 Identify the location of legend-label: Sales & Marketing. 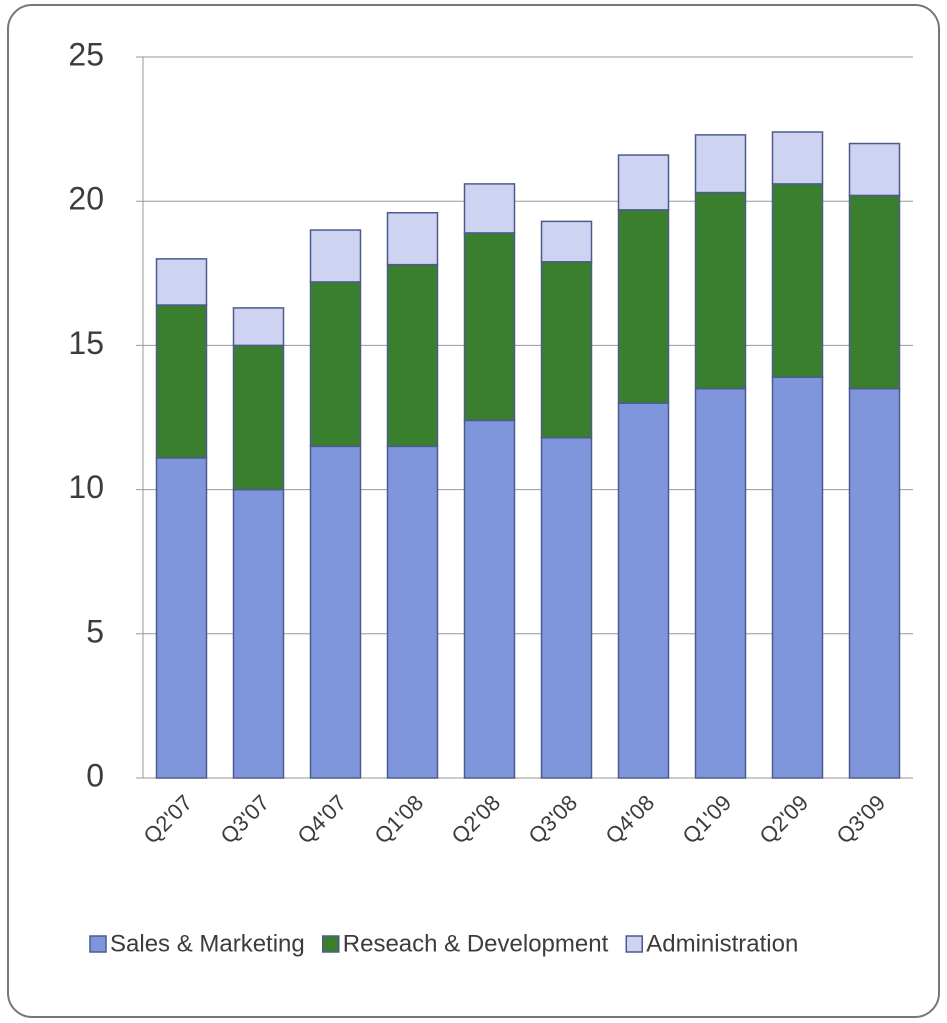
(207, 943).